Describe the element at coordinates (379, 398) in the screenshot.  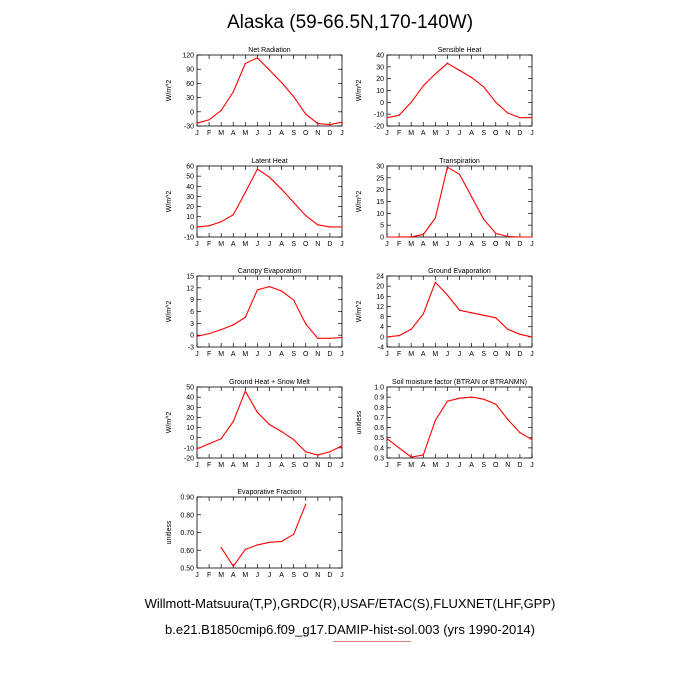
I see `y-tick-label: 0.9` at that location.